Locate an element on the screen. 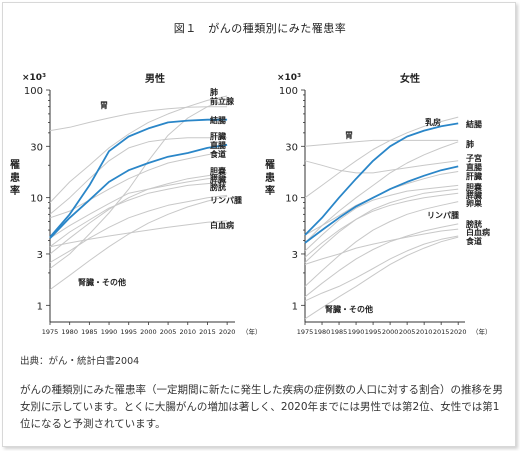 The image size is (520, 451). figure-title: 図１ がんの種類別にみた罹患率 is located at coordinates (260, 28).